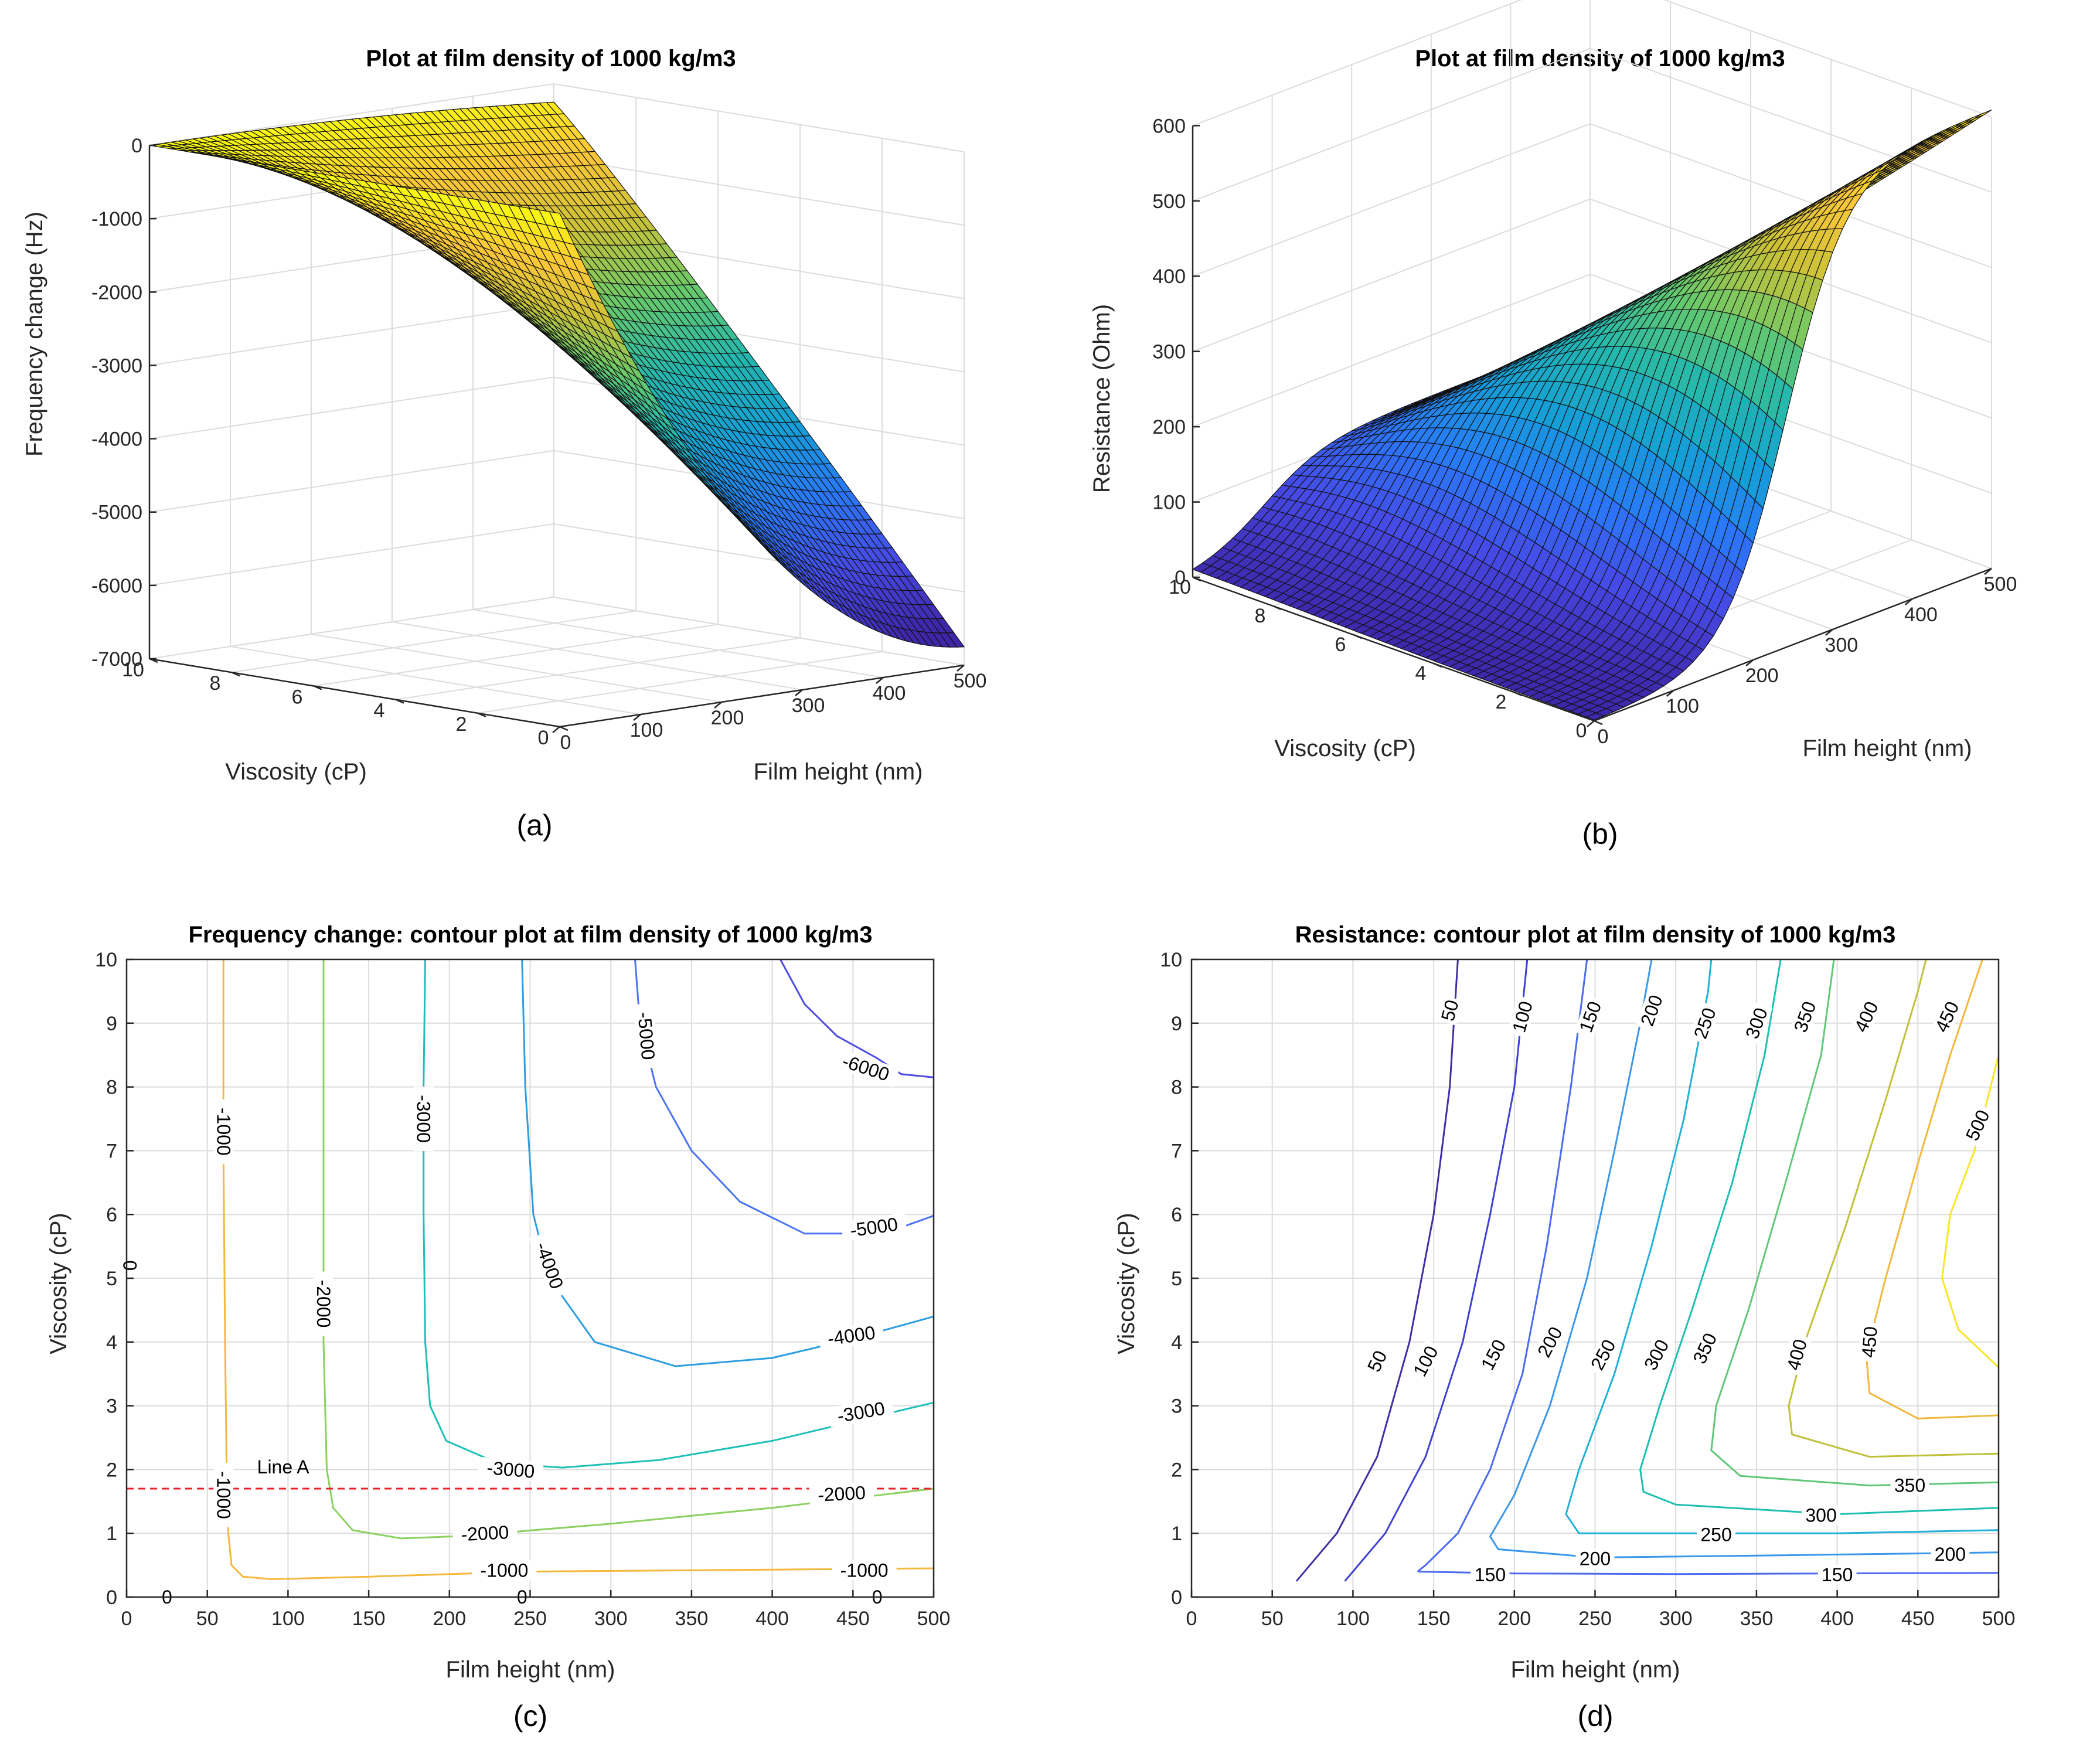 This screenshot has height=1743, width=2100. What do you see at coordinates (117, 292) in the screenshot?
I see `z-tick-label: -2000` at bounding box center [117, 292].